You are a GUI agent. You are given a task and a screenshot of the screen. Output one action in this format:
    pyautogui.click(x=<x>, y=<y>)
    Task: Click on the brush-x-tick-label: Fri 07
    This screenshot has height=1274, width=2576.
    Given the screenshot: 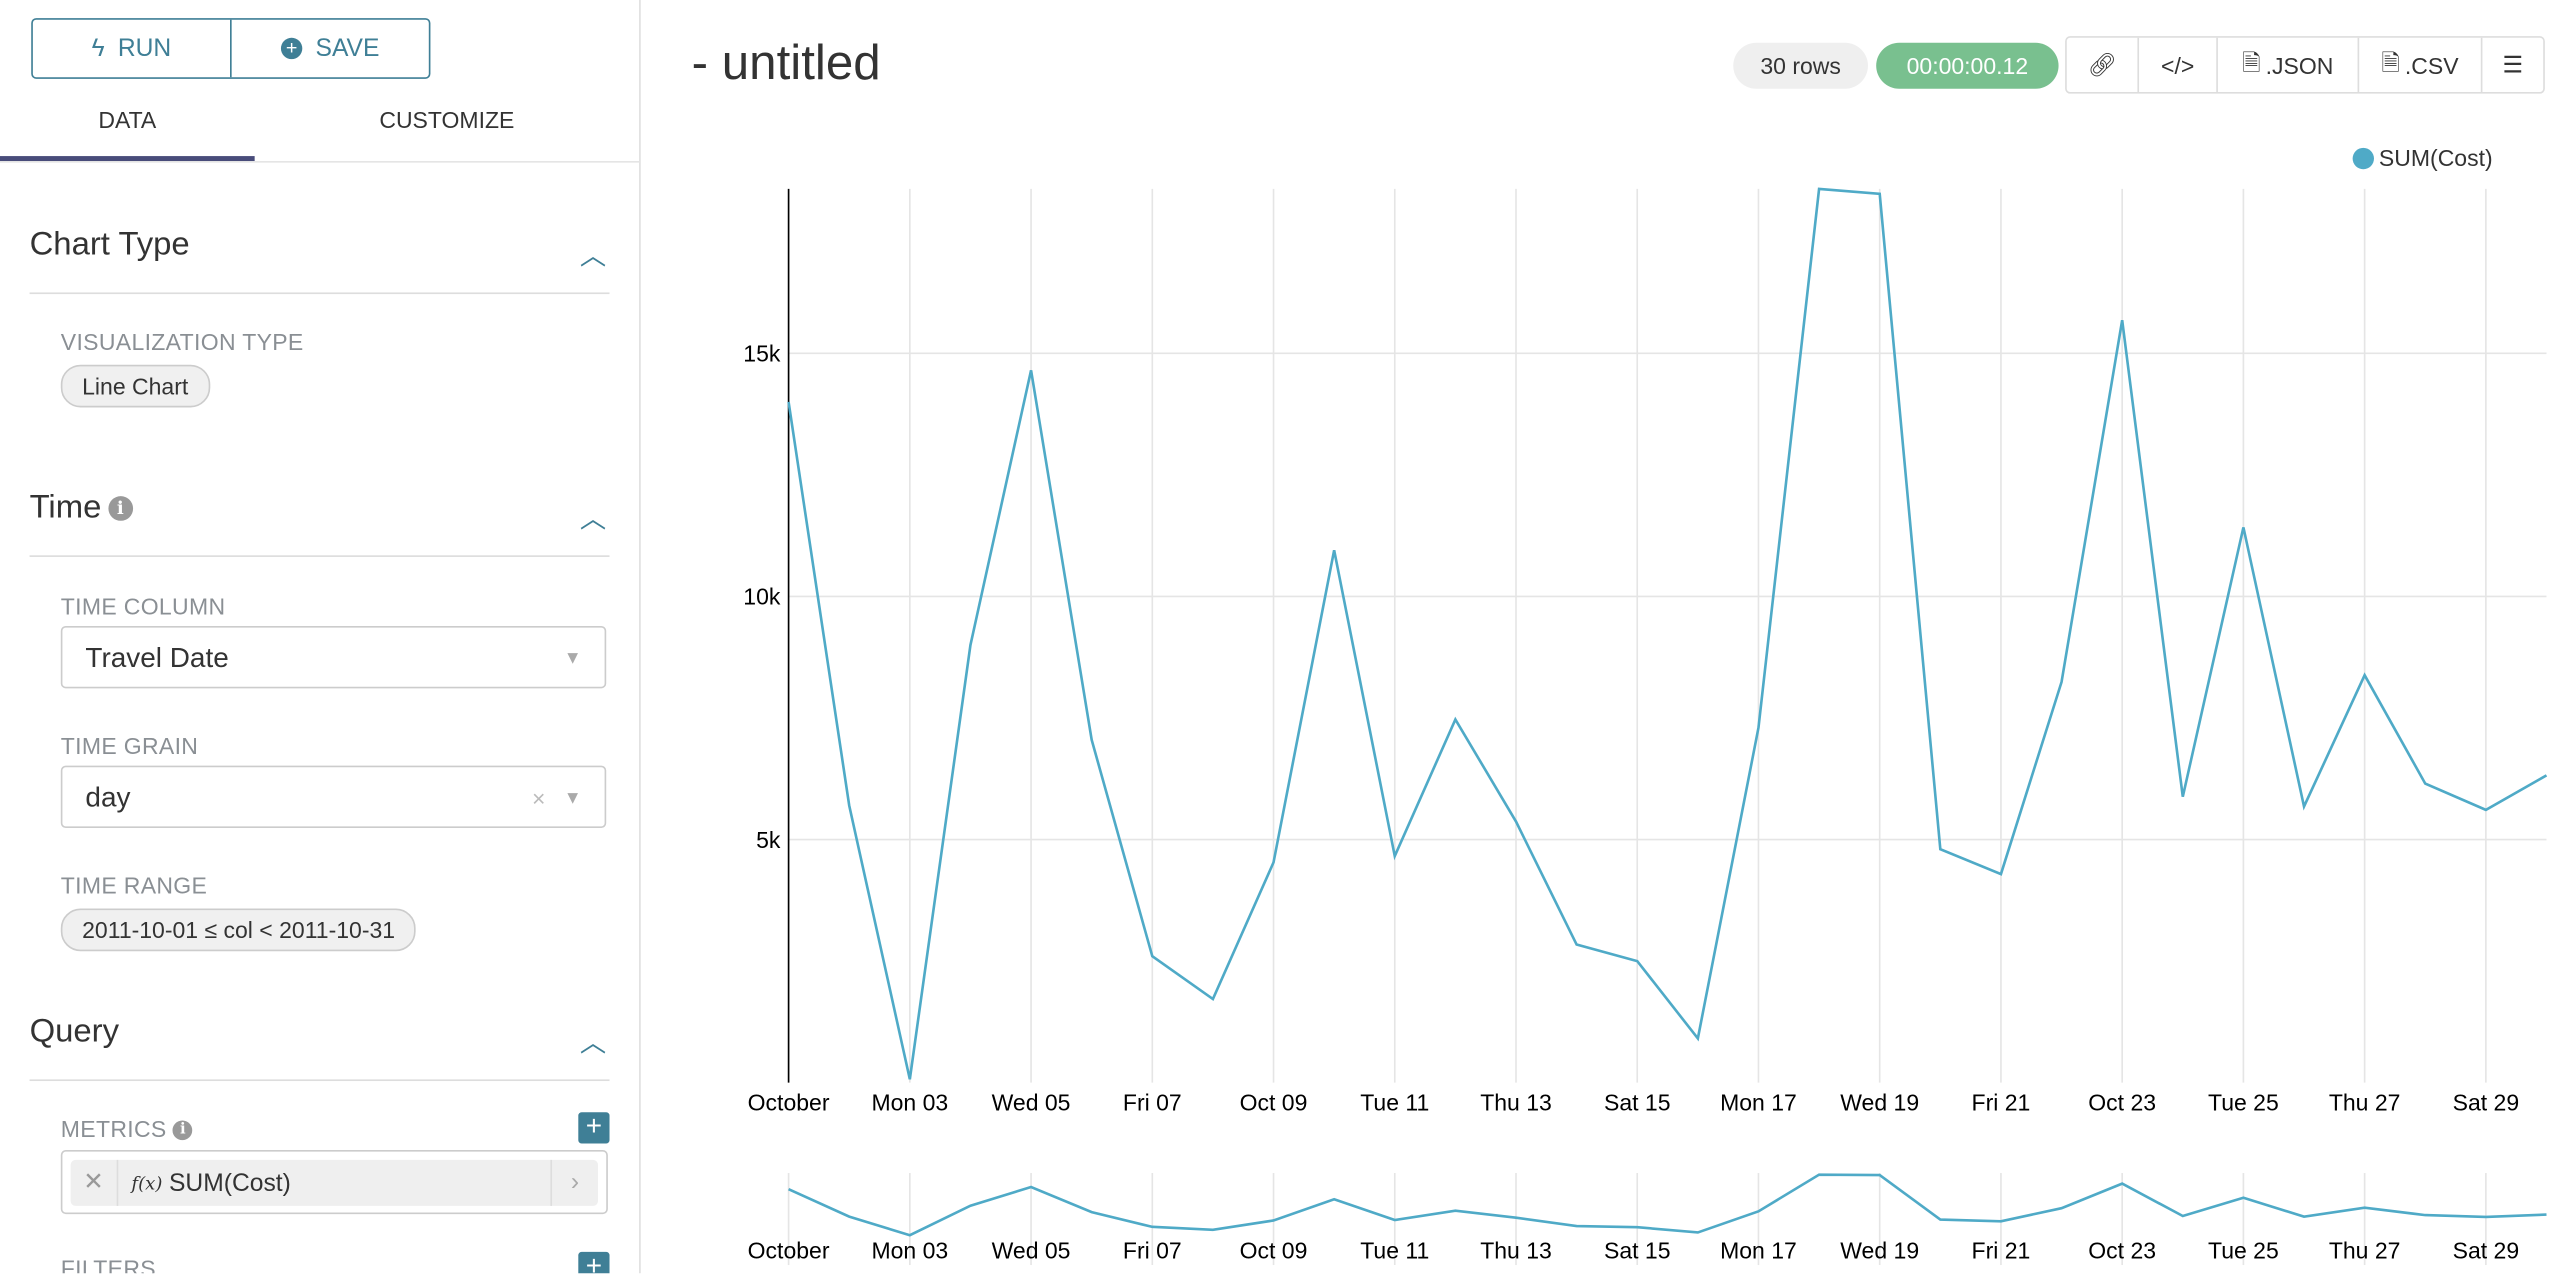 What is the action you would take?
    pyautogui.click(x=1152, y=1250)
    